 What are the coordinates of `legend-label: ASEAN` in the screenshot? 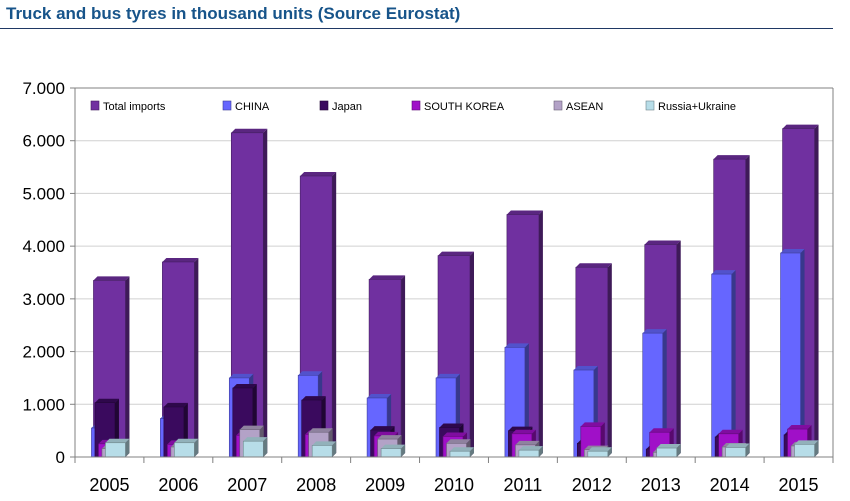 It's located at (584, 107).